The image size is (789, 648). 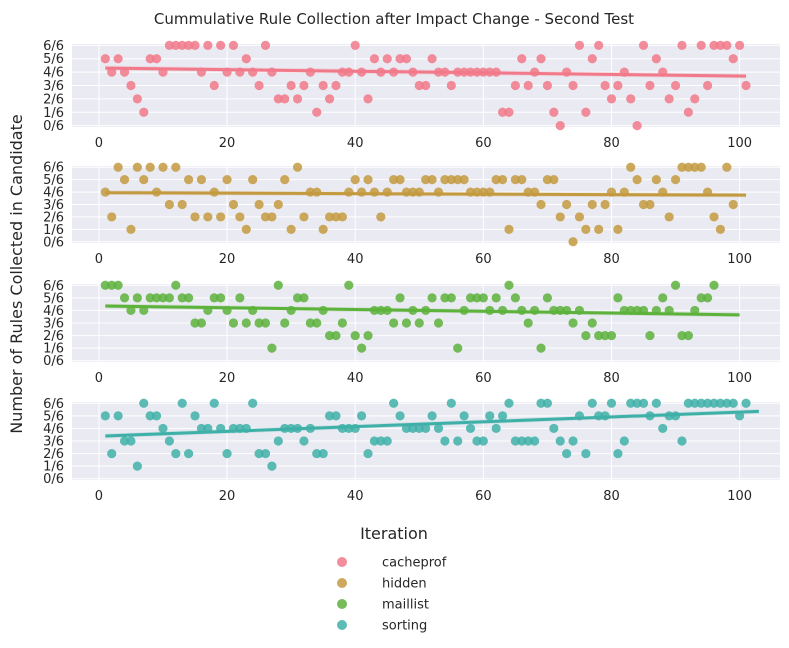 I want to click on y-tick-label: 0/6, so click(x=53, y=242).